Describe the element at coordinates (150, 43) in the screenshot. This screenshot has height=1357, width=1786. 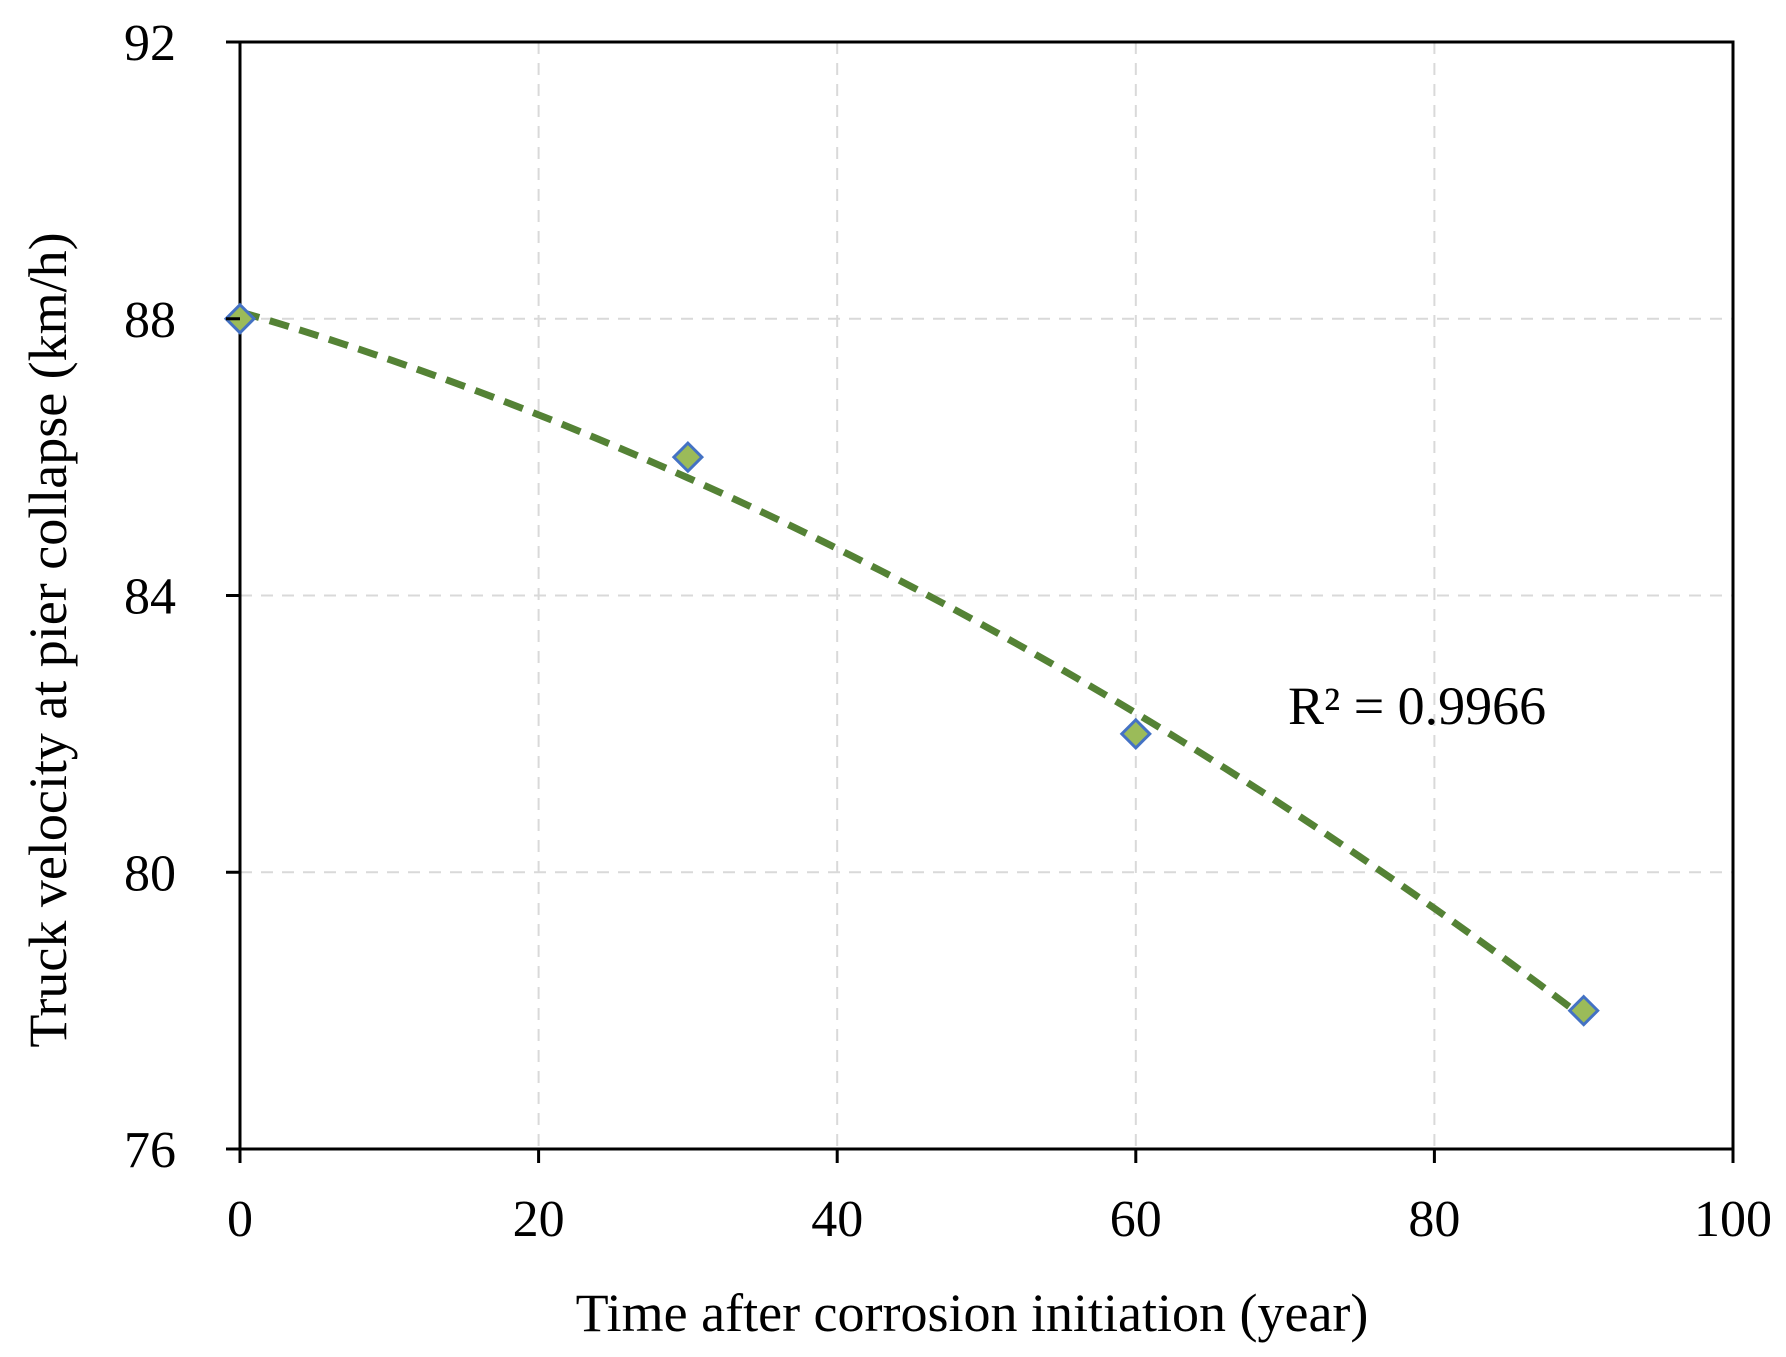
I see `y-tick-label: 92` at that location.